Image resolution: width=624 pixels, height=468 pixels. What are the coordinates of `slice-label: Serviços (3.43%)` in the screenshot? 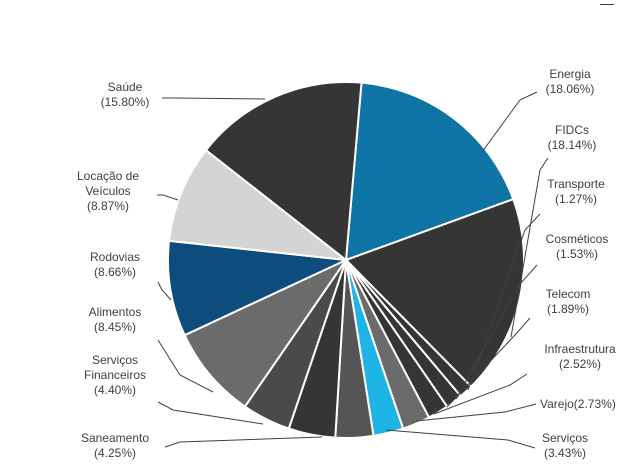 It's located at (565, 445).